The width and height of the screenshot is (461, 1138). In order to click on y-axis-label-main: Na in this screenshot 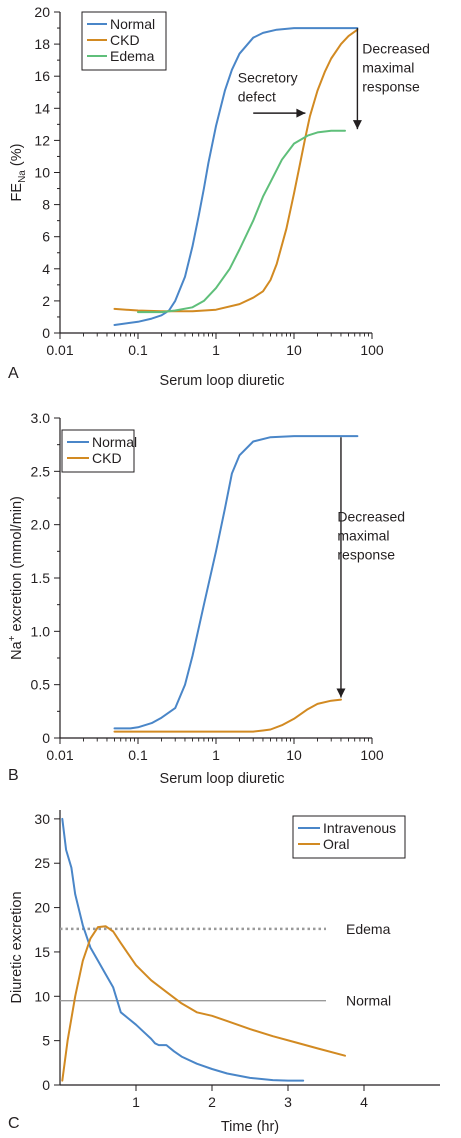, I will do `click(17, 649)`.